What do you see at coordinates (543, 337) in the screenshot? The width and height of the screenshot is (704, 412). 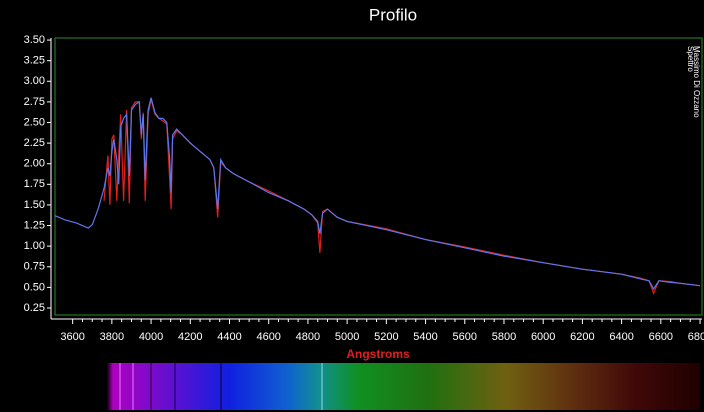 I see `x-tick-label: 6000` at bounding box center [543, 337].